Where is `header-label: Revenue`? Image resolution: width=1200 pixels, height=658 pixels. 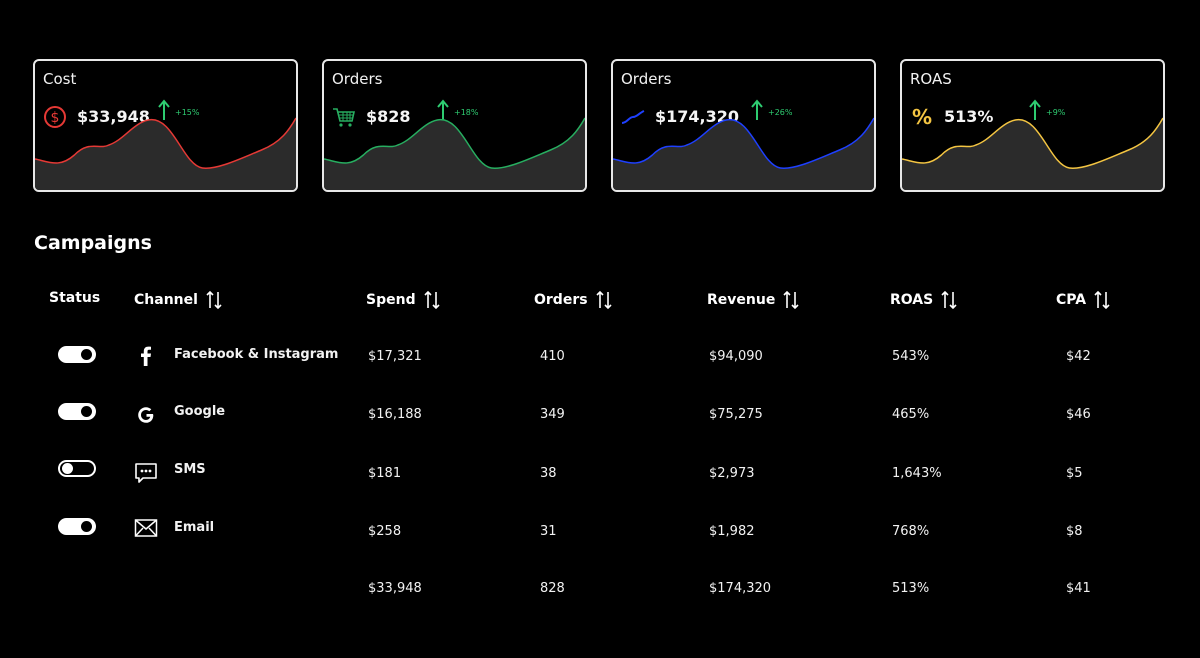 header-label: Revenue is located at coordinates (741, 300).